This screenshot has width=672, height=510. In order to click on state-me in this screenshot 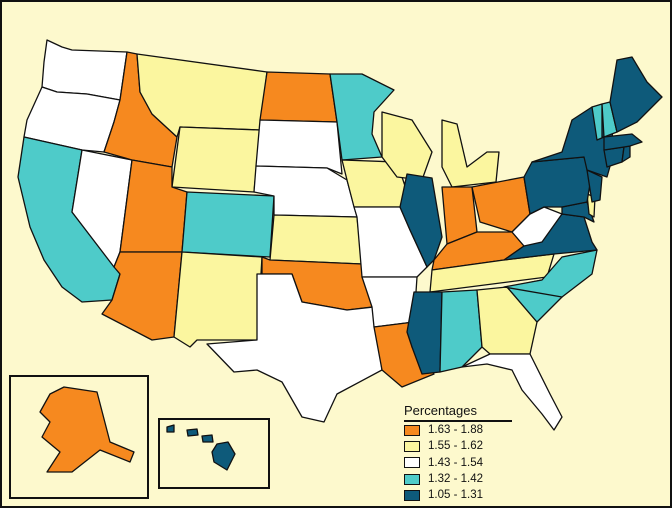, I will do `click(636, 94)`.